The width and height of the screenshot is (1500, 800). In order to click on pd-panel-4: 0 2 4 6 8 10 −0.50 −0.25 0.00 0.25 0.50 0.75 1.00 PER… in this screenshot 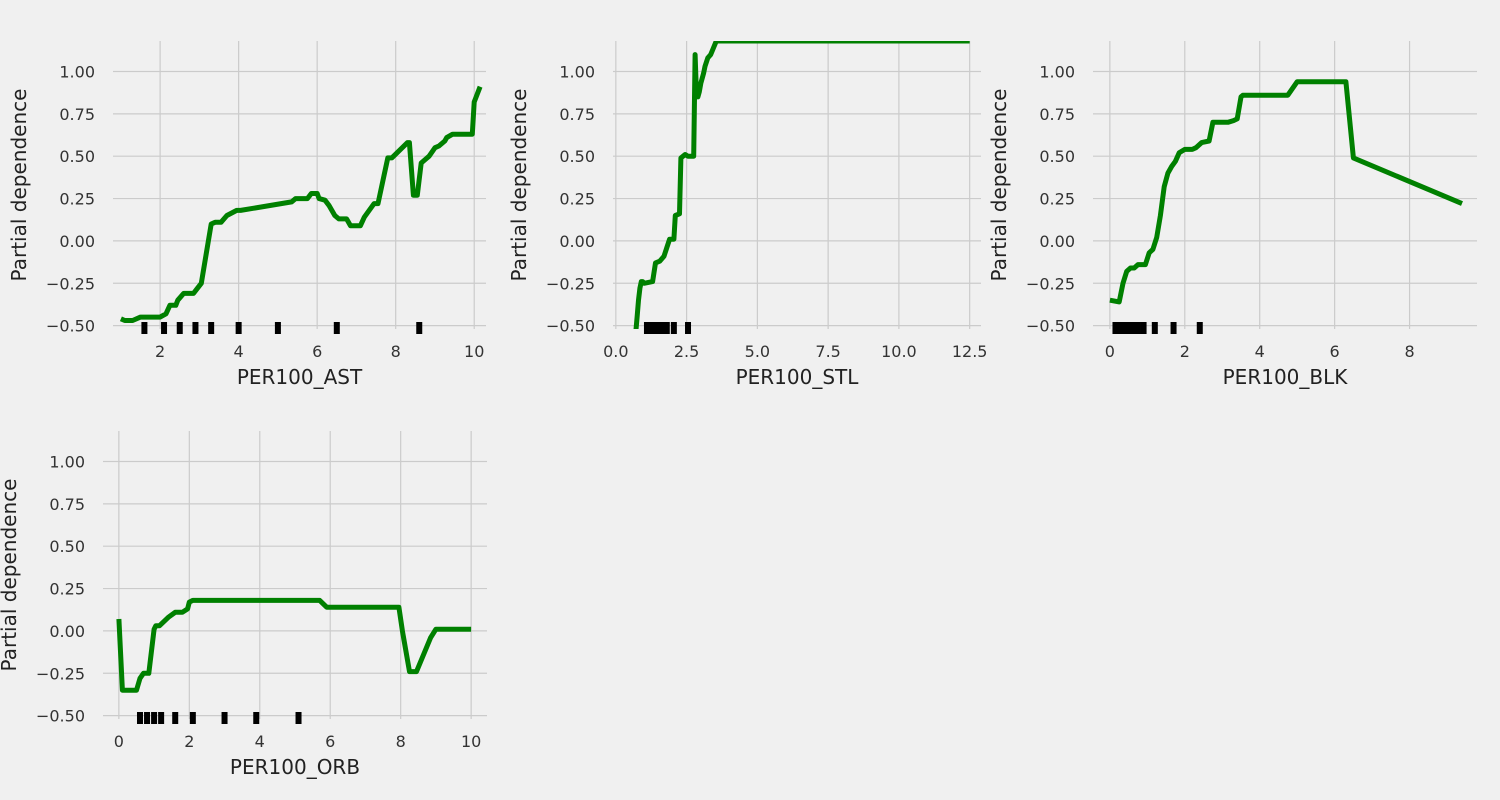, I will do `click(243, 605)`.